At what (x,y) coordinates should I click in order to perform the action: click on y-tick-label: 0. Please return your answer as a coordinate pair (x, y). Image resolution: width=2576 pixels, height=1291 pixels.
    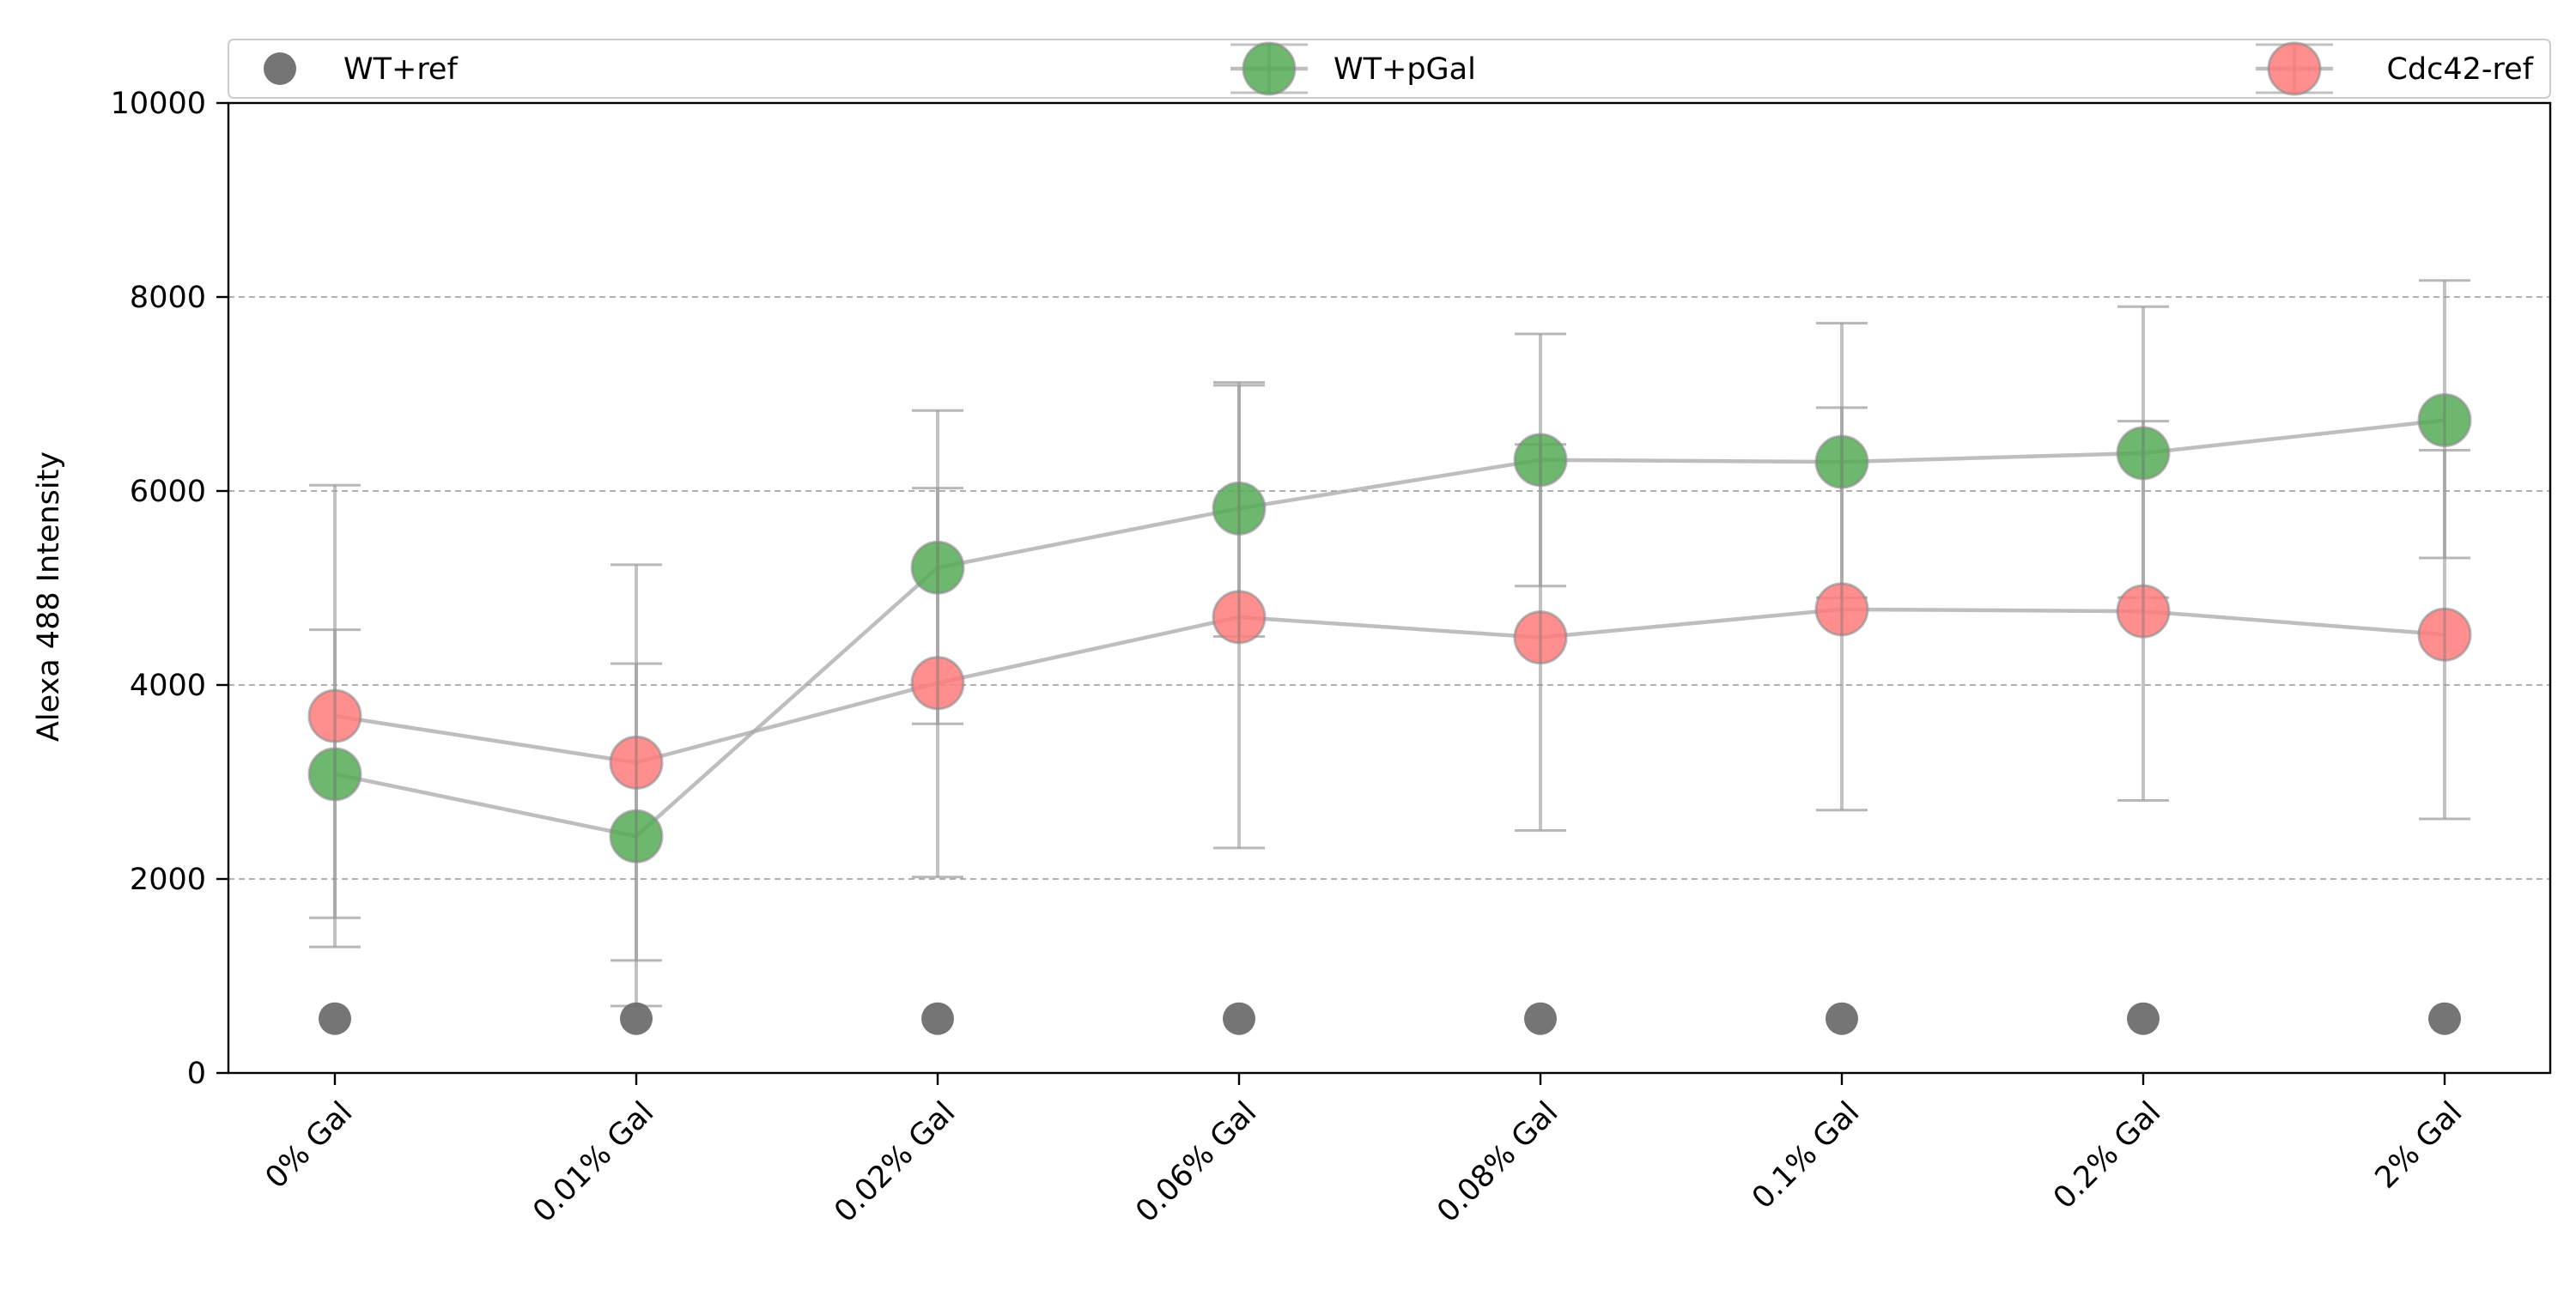
    Looking at the image, I should click on (197, 1074).